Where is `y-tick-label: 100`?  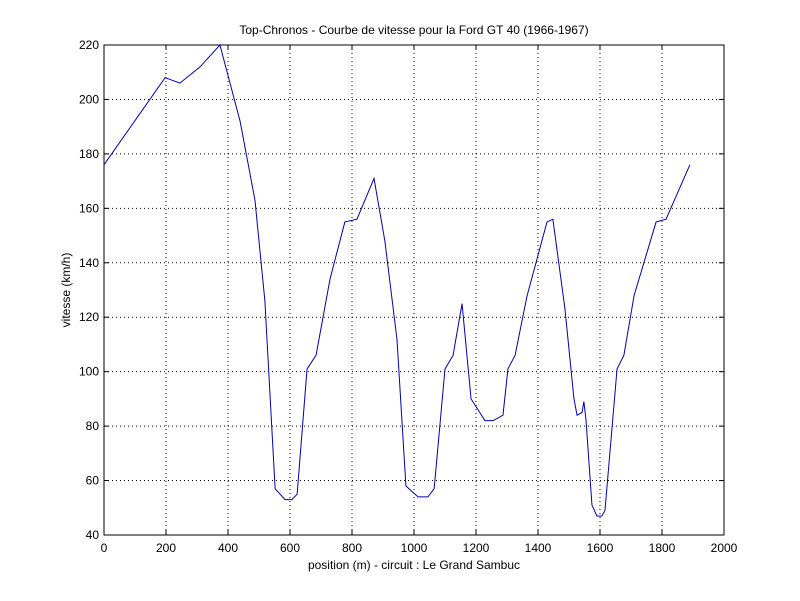 y-tick-label: 100 is located at coordinates (89, 372).